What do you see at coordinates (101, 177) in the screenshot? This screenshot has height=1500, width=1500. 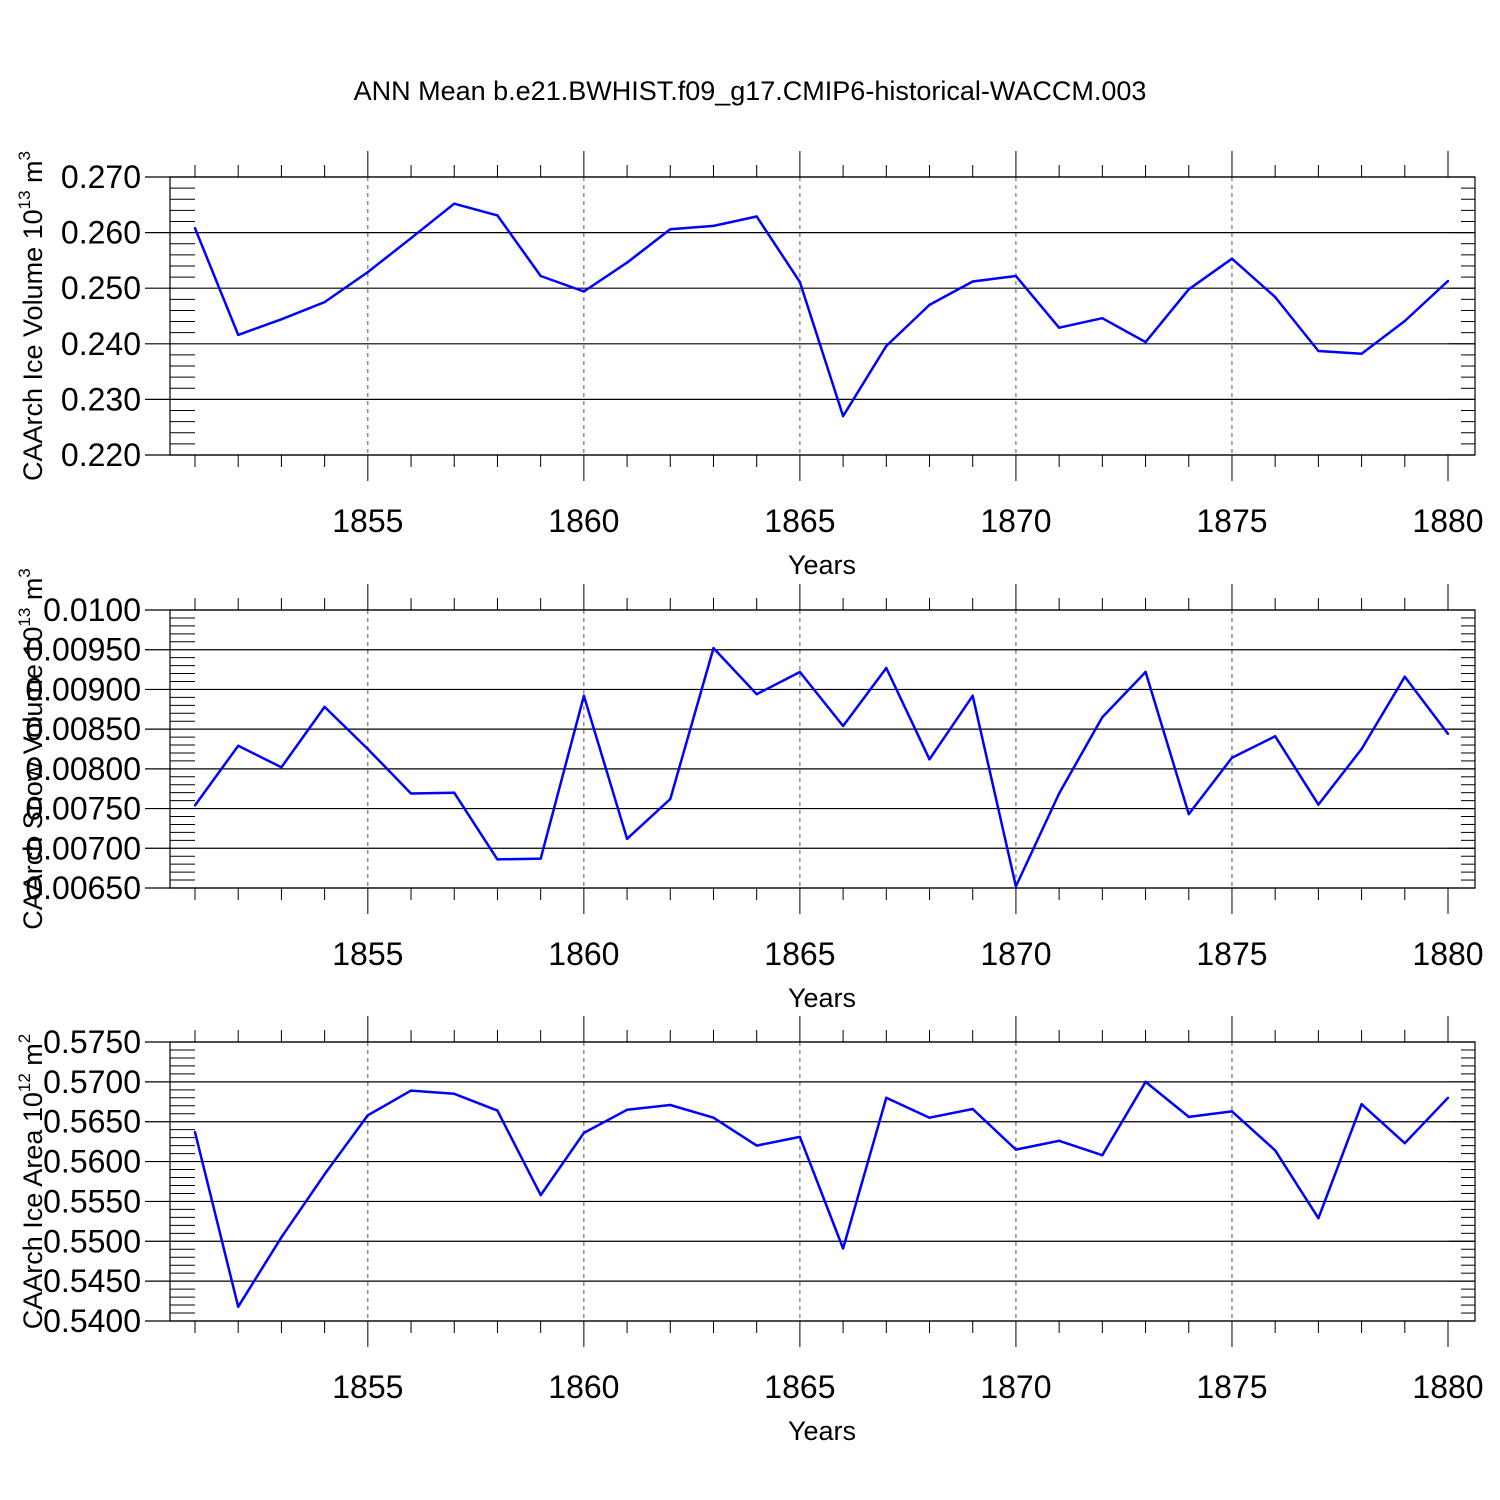 I see `y-tick-label: 0.270` at bounding box center [101, 177].